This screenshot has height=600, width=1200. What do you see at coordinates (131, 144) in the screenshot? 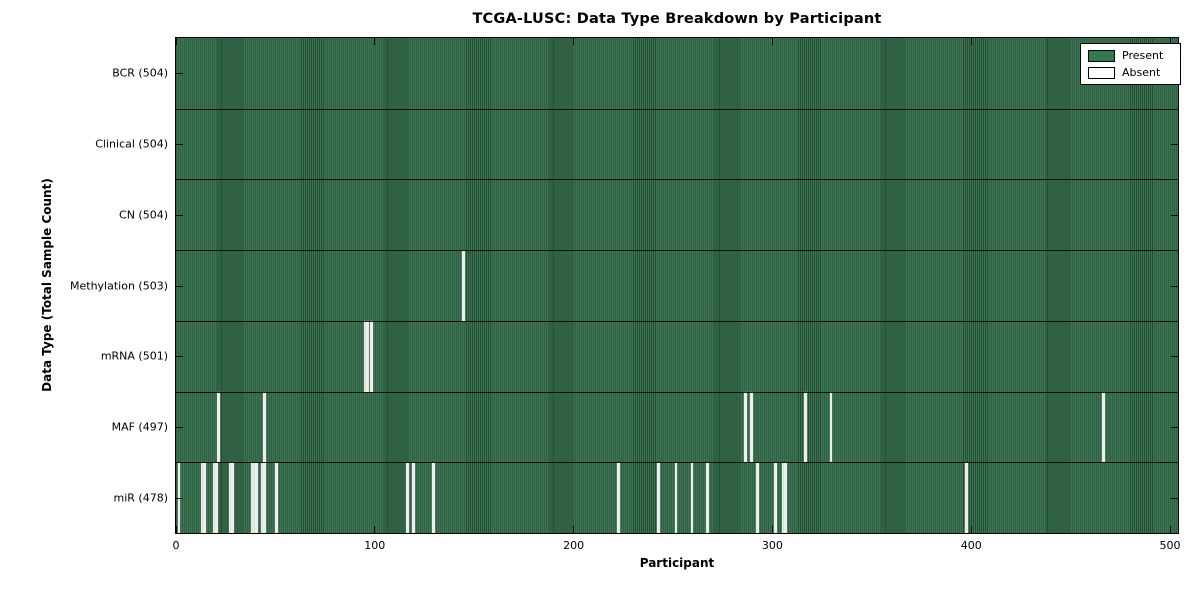
I see `y-tick-label-clinical: Clinical (504)` at bounding box center [131, 144].